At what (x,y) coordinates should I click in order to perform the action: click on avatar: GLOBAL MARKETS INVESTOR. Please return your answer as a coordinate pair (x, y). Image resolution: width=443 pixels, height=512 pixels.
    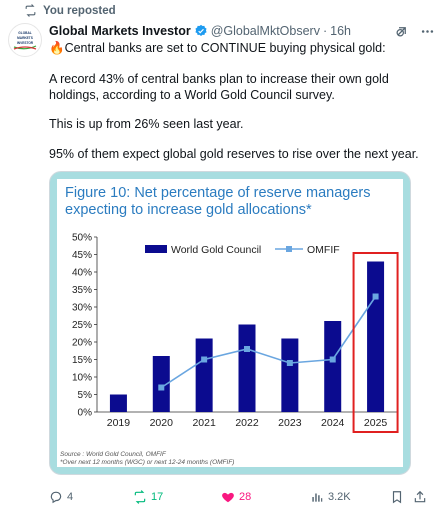
    Looking at the image, I should click on (25, 40).